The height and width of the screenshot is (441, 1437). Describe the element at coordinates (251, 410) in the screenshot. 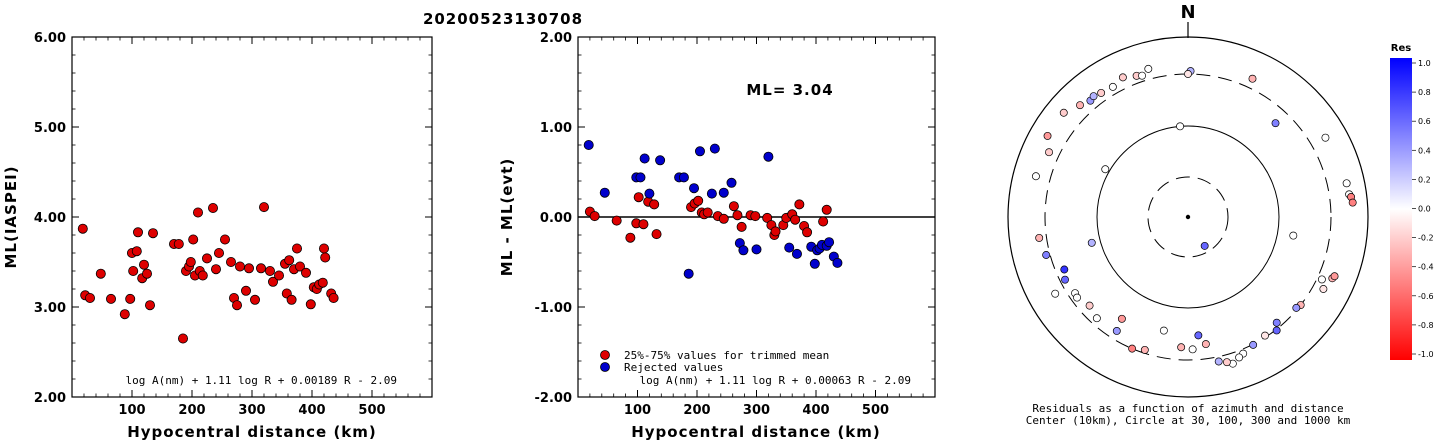

I see `x-tick-label: 300` at that location.